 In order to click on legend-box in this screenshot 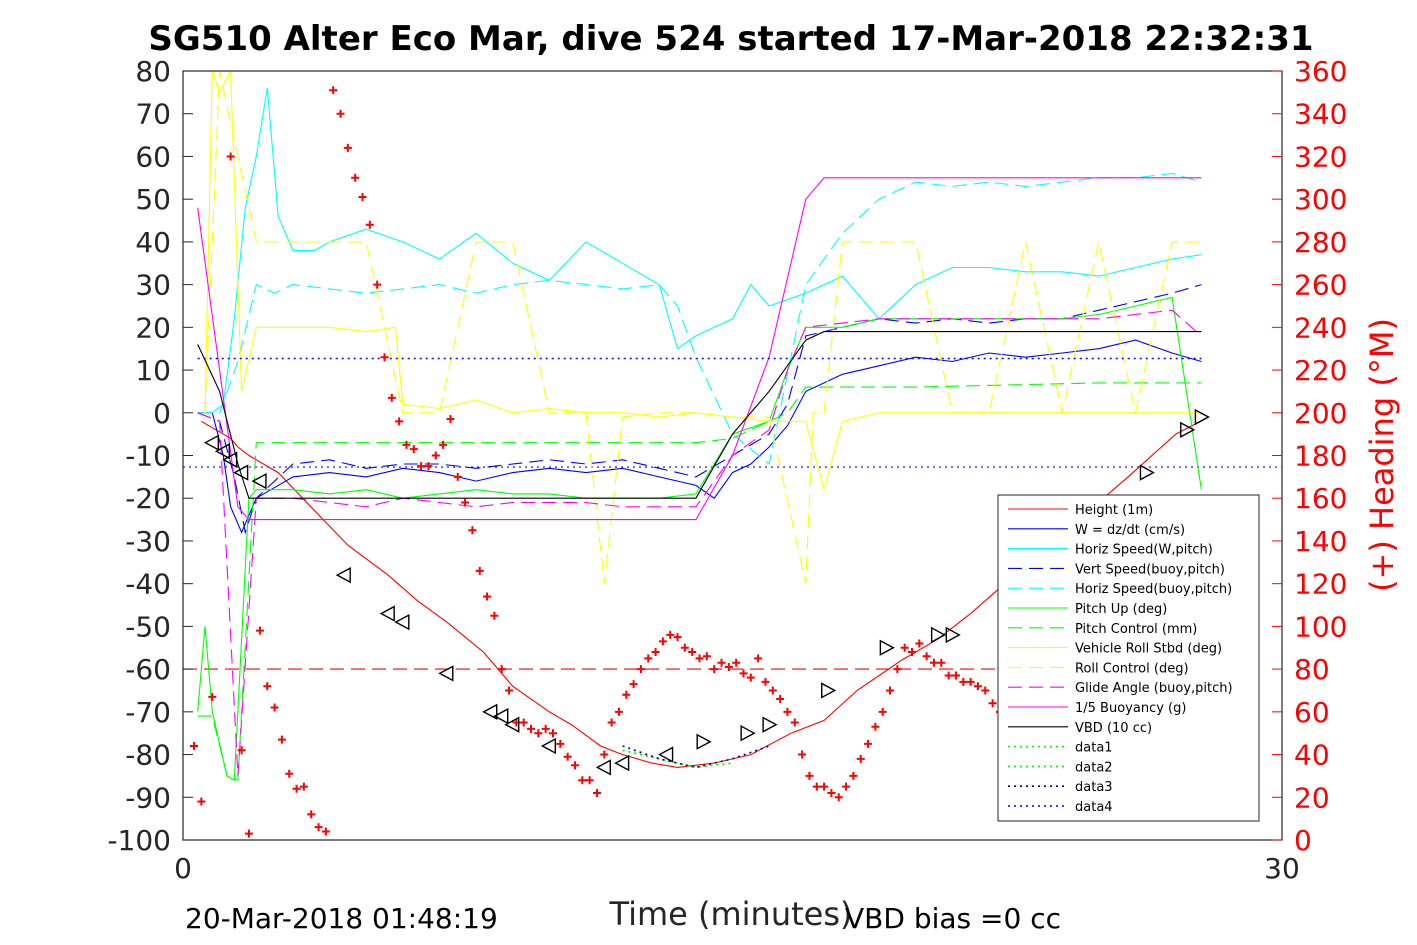, I will do `click(1128, 658)`.